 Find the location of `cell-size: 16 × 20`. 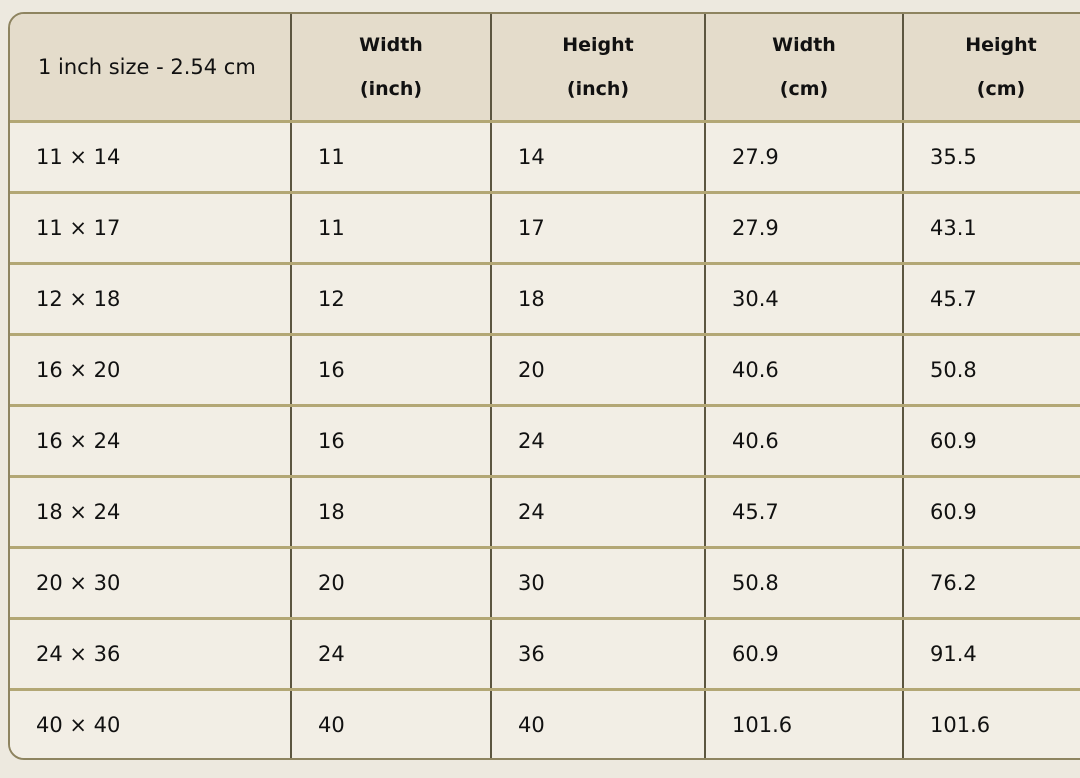

cell-size: 16 × 20 is located at coordinates (151, 370).